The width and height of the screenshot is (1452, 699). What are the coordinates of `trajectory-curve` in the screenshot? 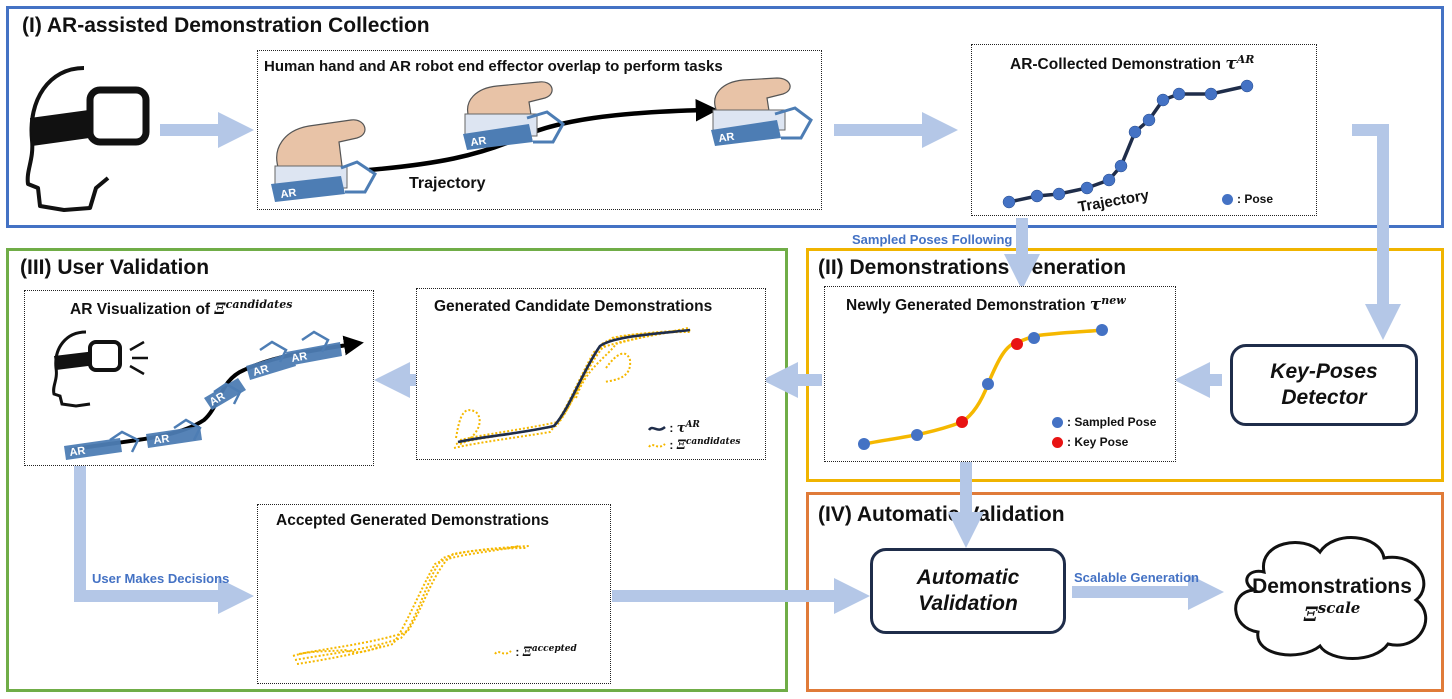 It's located at (543, 136).